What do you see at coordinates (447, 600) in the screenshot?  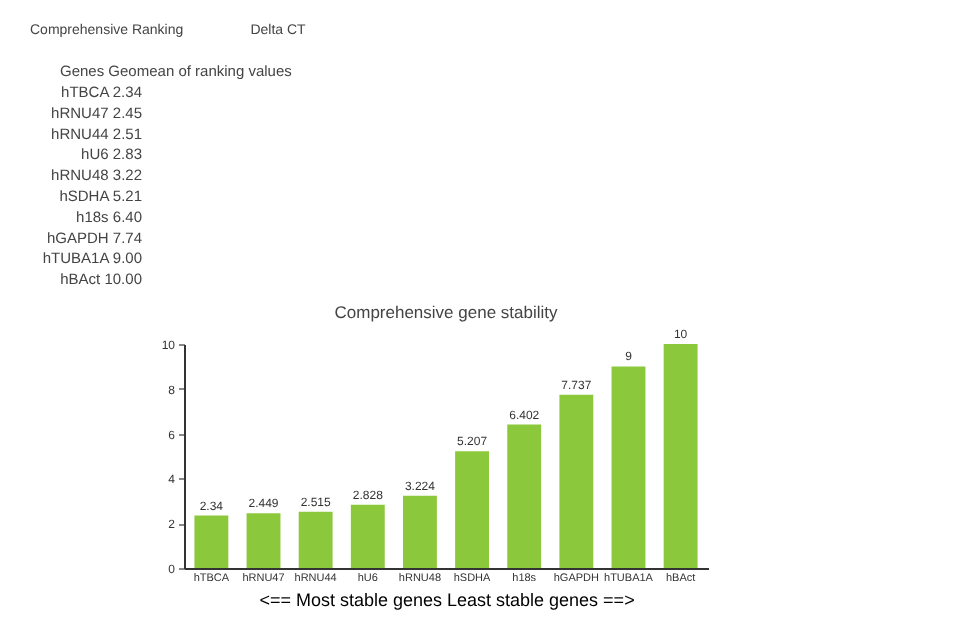 I see `x-axis-title: <== Most stable genes Least stable genes ==>` at bounding box center [447, 600].